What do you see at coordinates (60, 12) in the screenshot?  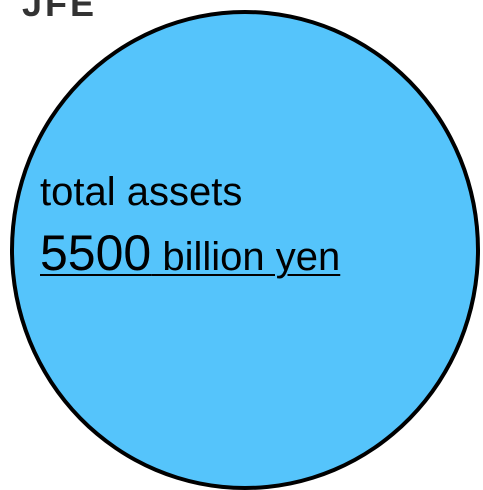 I see `company-label: JFE` at bounding box center [60, 12].